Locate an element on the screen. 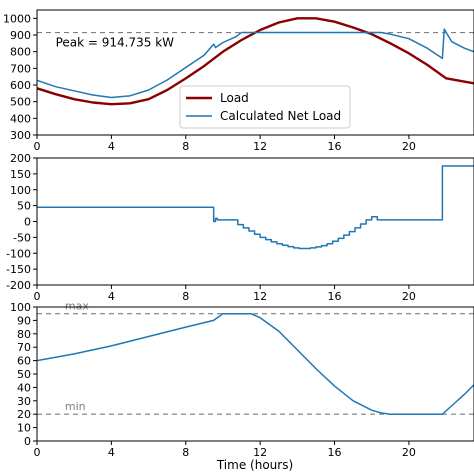  series-line is located at coordinates (255, 63).